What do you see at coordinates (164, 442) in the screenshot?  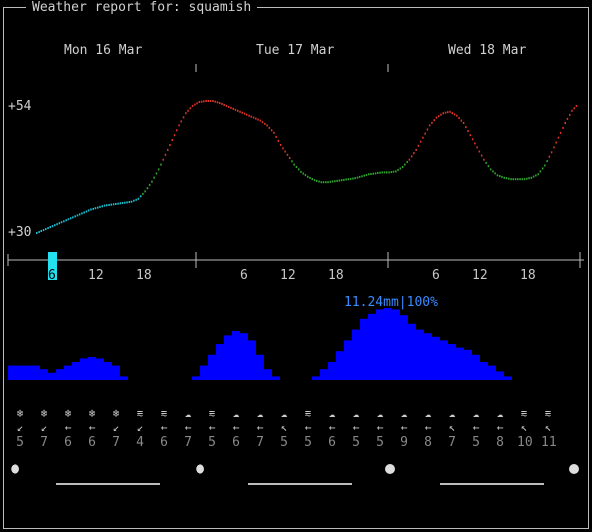 I see `wind-speed: 6` at bounding box center [164, 442].